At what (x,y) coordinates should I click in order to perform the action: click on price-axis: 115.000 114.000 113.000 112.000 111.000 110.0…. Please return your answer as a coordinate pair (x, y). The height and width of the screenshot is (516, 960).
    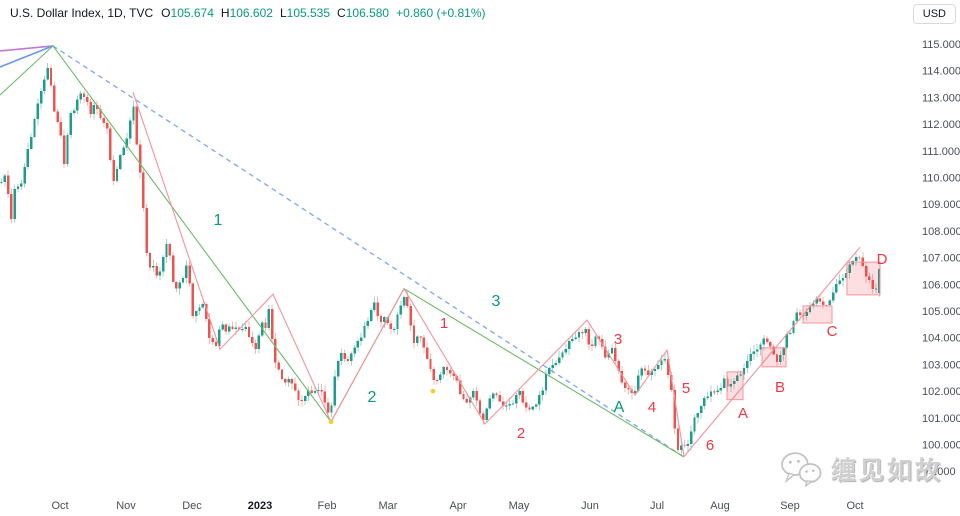
    Looking at the image, I should click on (941, 258).